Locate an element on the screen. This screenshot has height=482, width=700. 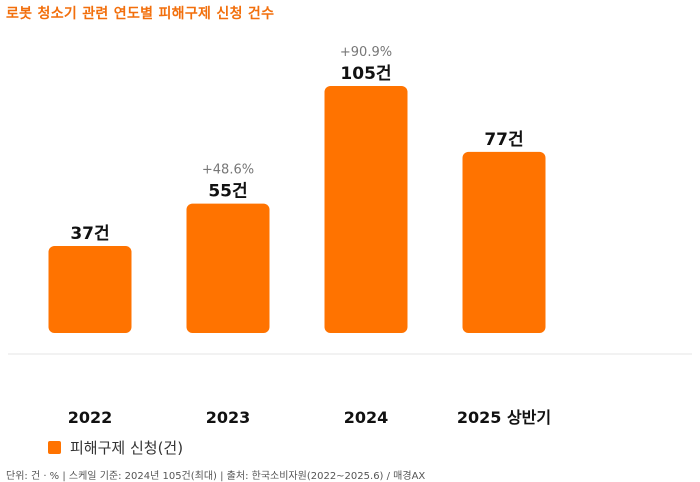
legend-swatch is located at coordinates (54, 447).